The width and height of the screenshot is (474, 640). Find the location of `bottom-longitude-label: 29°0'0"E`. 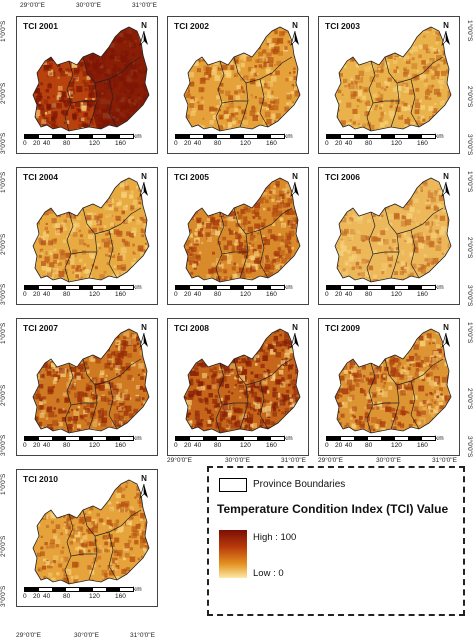

bottom-longitude-label: 29°0'0"E is located at coordinates (179, 460).